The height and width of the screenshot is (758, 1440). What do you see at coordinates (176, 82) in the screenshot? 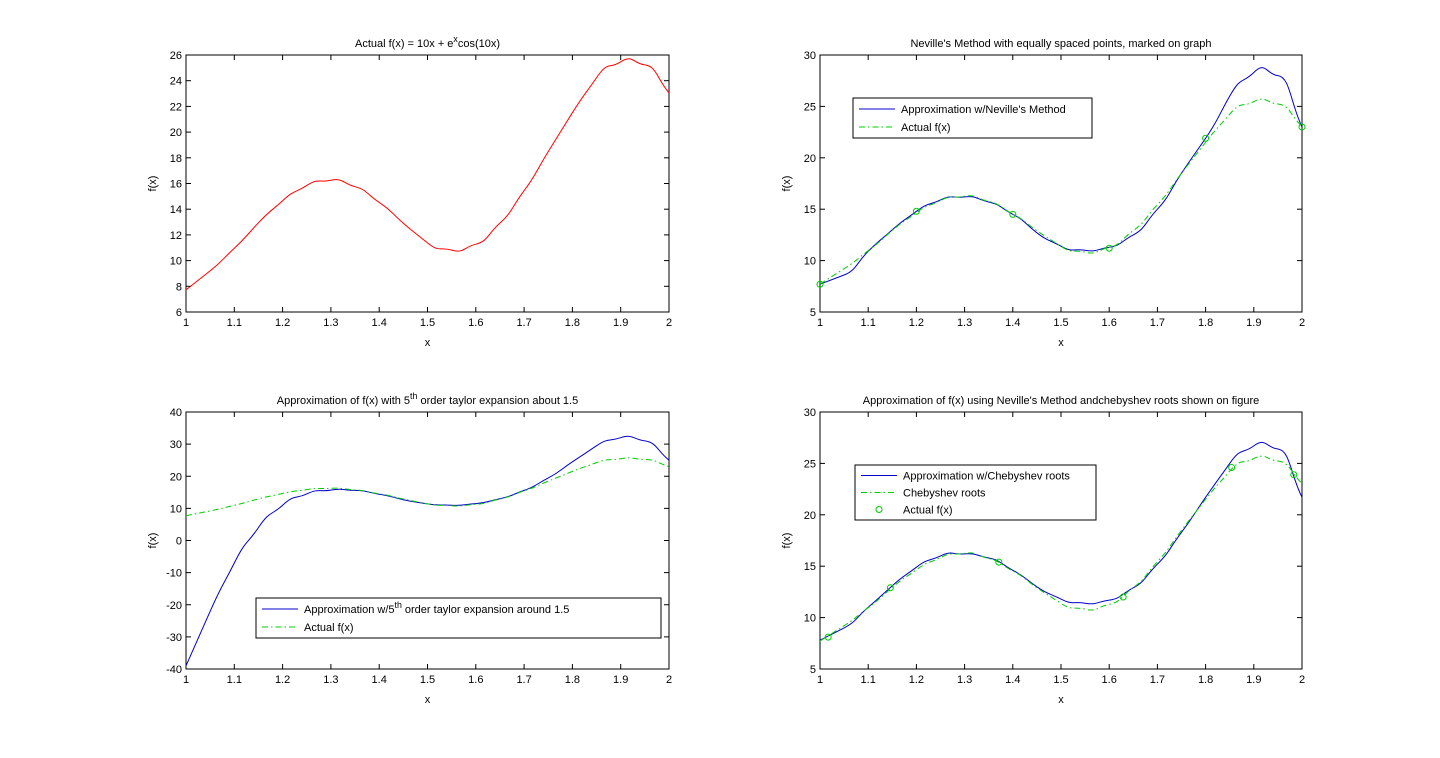
I see `y-tick-label: 24` at bounding box center [176, 82].